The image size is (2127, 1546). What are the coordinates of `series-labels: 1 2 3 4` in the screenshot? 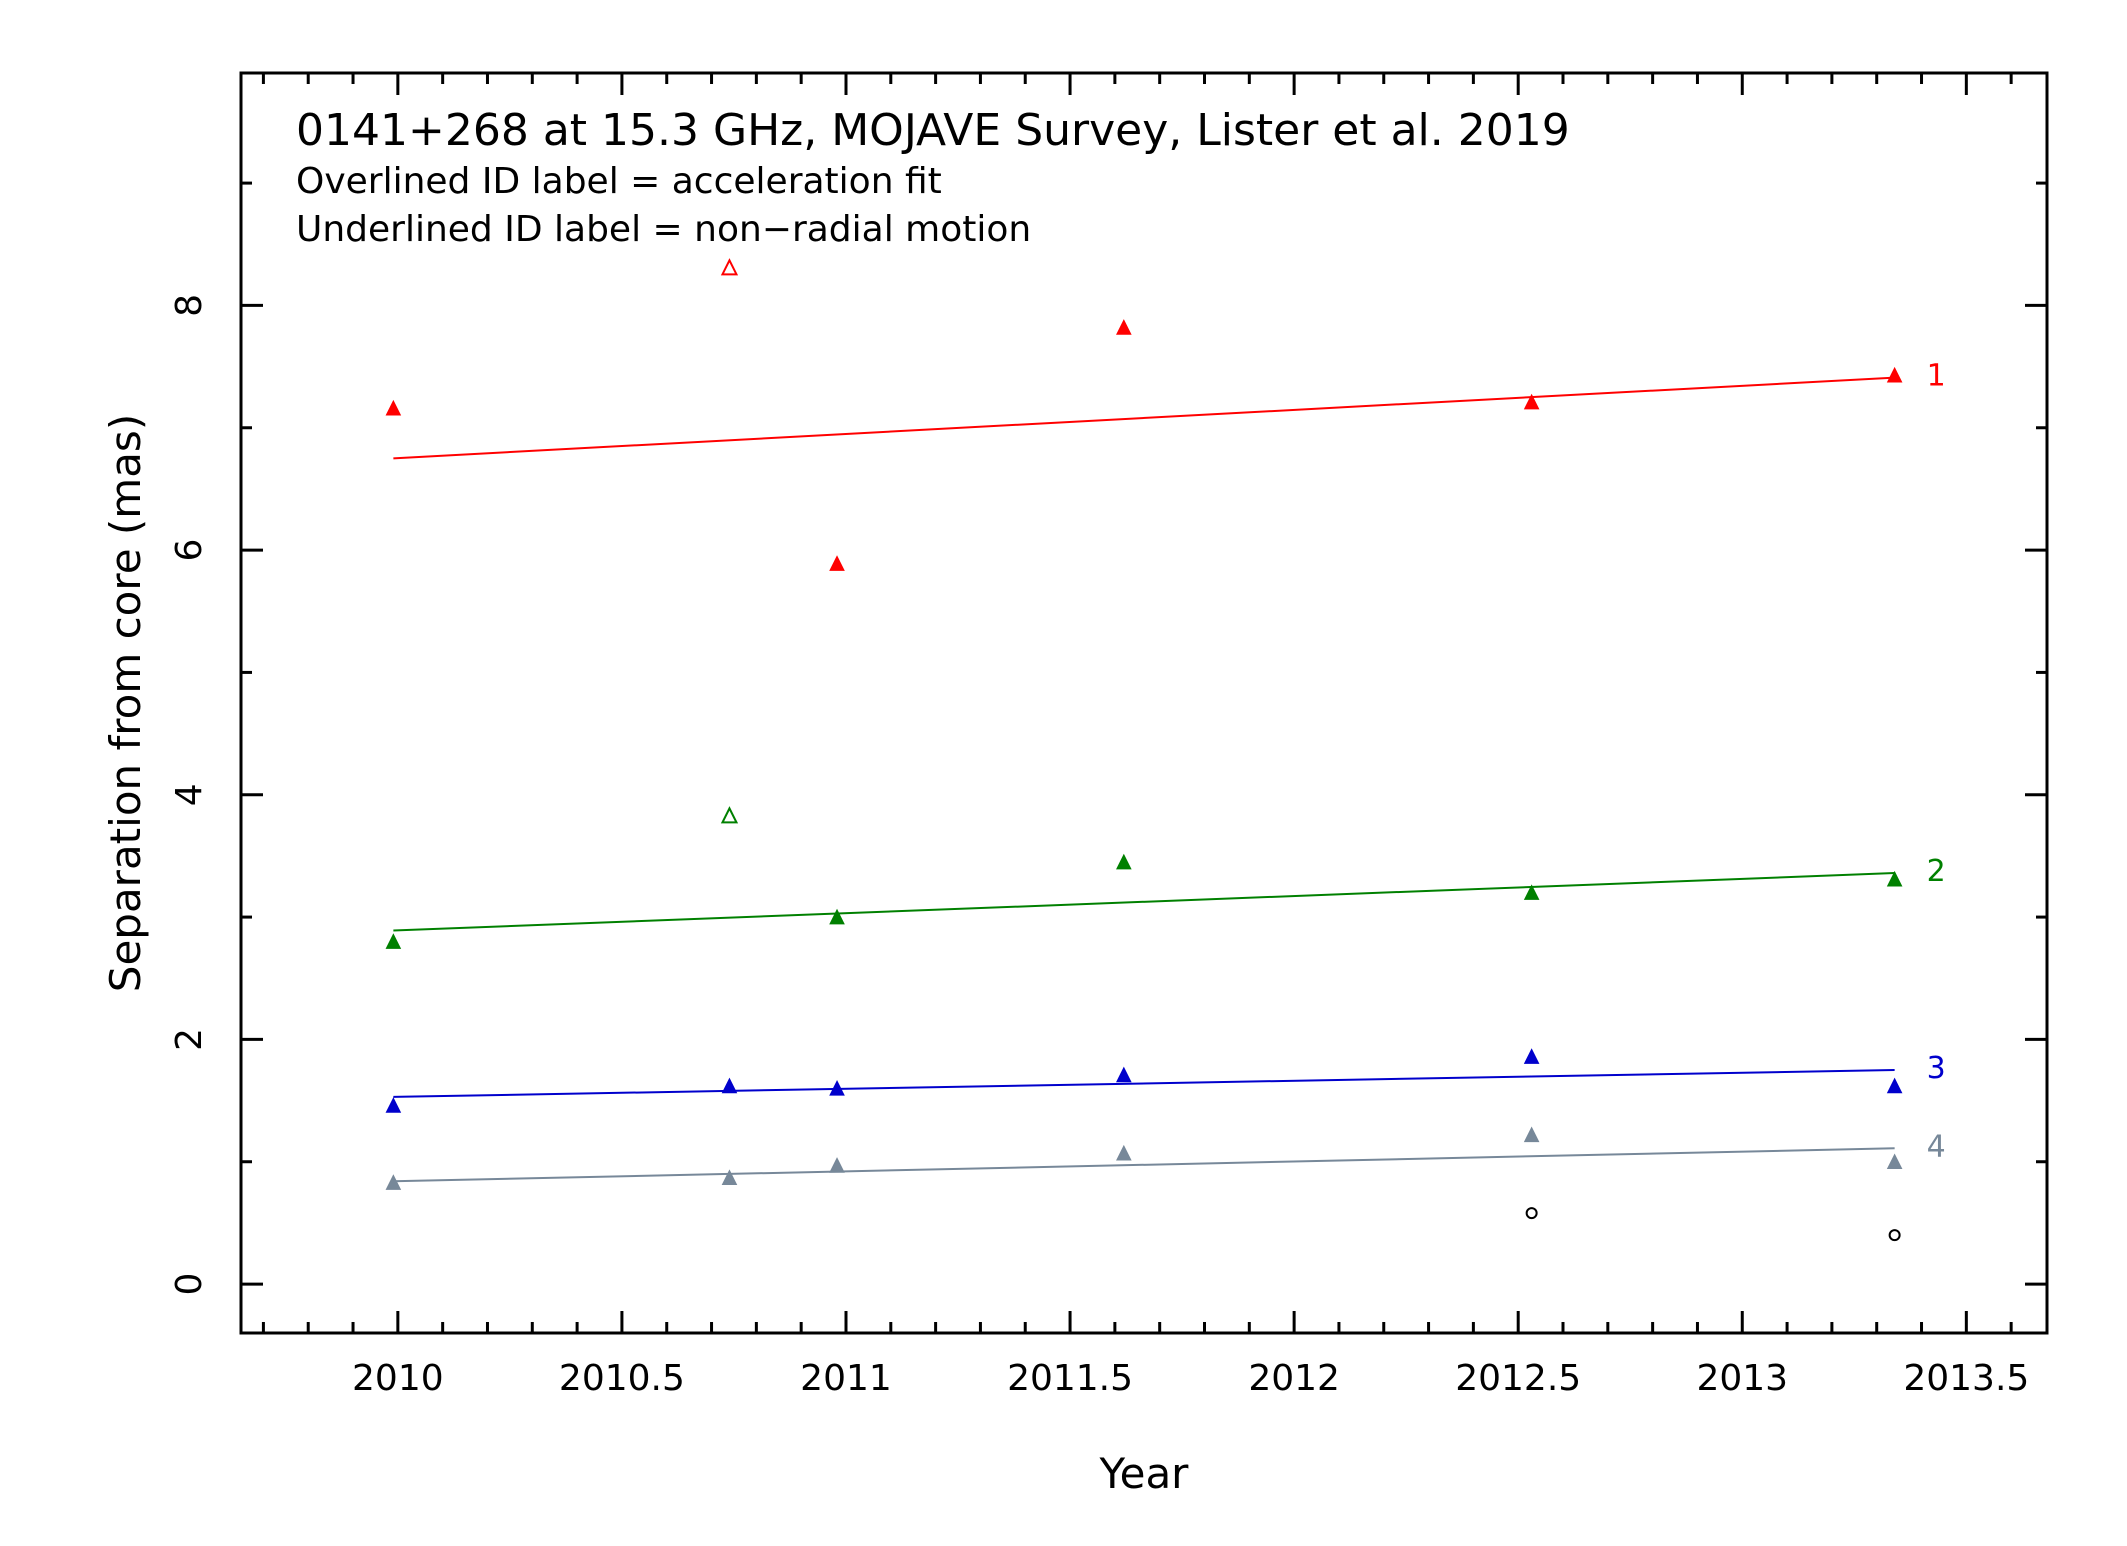 It's located at (1936, 762).